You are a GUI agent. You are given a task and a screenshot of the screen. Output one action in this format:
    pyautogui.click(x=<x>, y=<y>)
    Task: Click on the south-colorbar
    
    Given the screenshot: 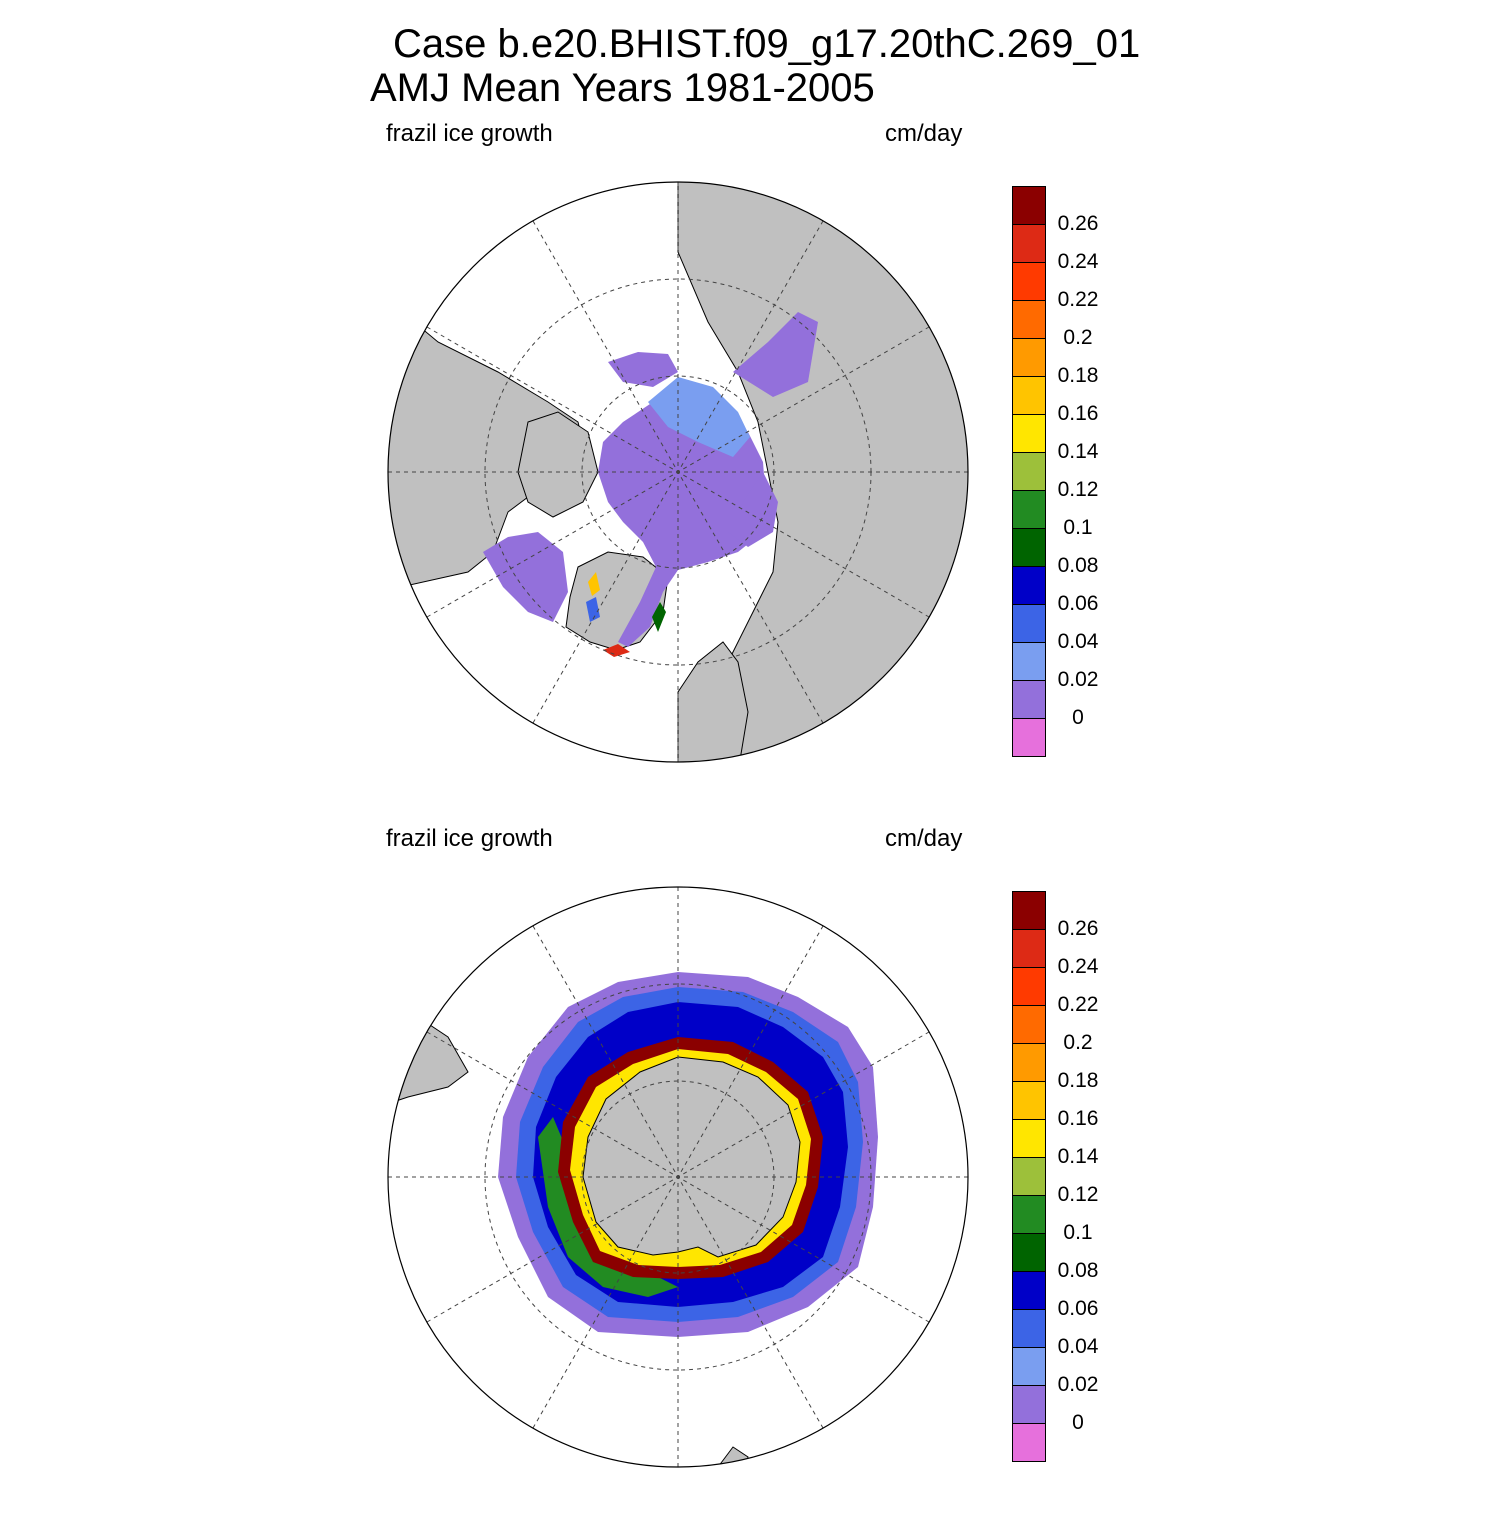 What is the action you would take?
    pyautogui.click(x=1029, y=1176)
    